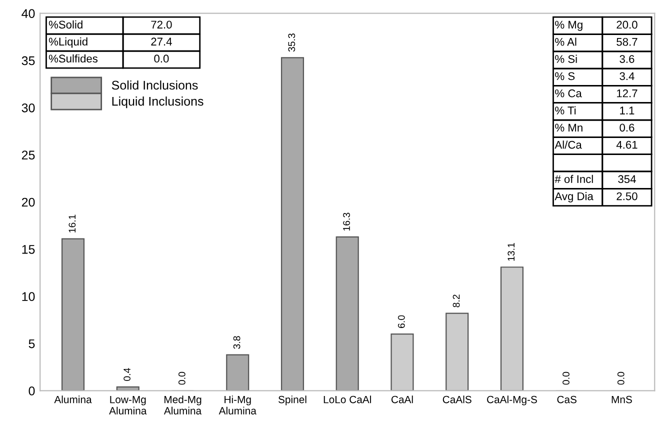 The height and width of the screenshot is (444, 668). What do you see at coordinates (28, 202) in the screenshot?
I see `y-tick-label: 20` at bounding box center [28, 202].